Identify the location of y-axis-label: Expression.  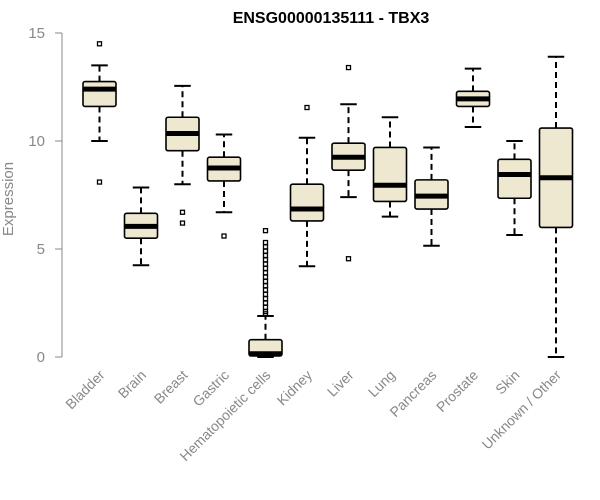
(8, 199).